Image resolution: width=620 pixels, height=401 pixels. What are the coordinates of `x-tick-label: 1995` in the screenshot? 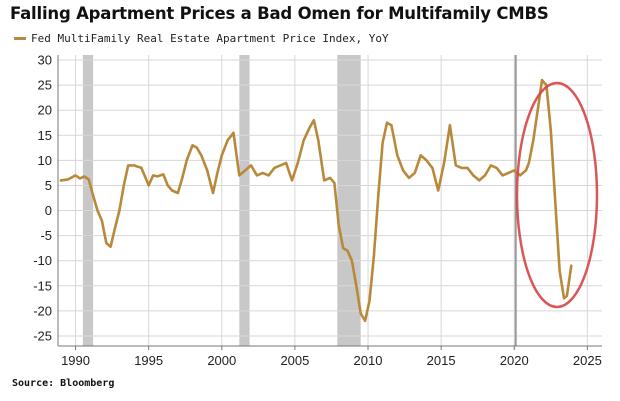 It's located at (148, 360).